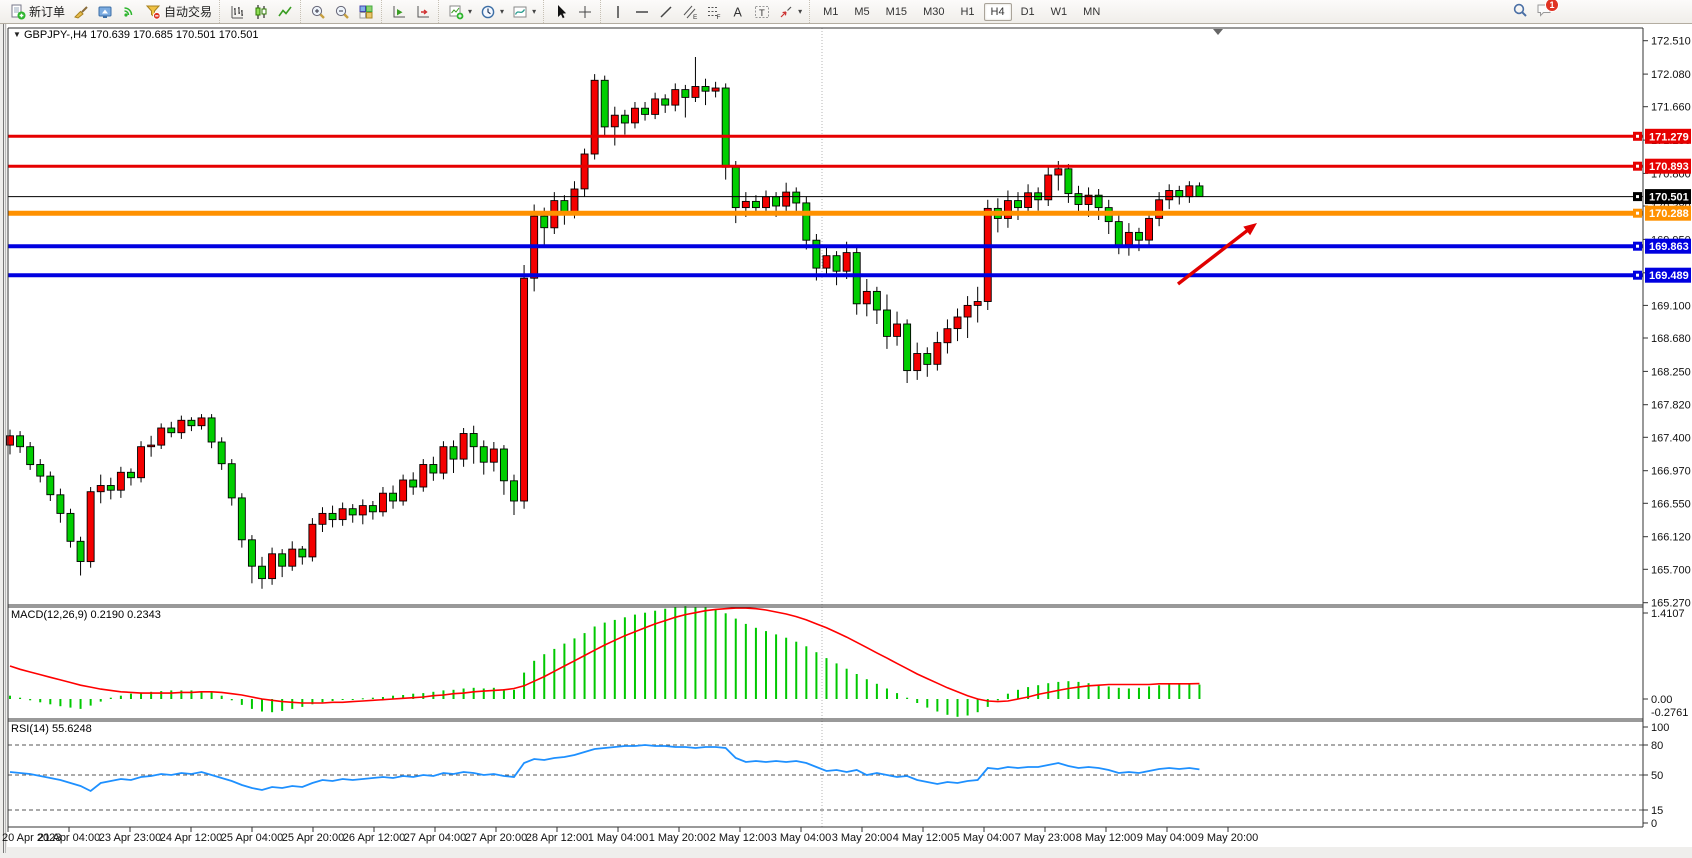  I want to click on notification-badge: 1, so click(1552, 6).